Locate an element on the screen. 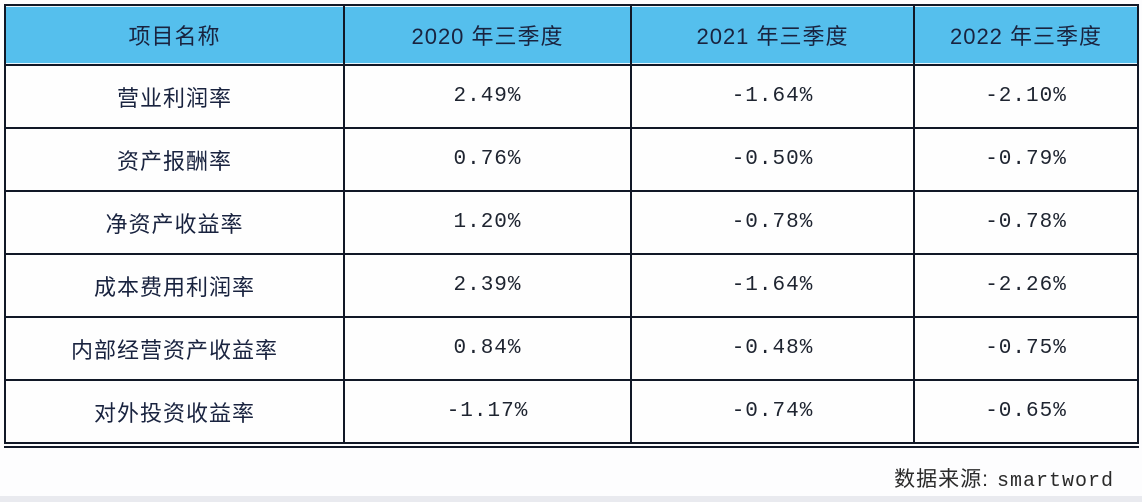 The height and width of the screenshot is (502, 1142). table-row-internal-operating-asset-return: 内部经营资产收益率 0.84% -0.48% -0.75% is located at coordinates (571, 348).